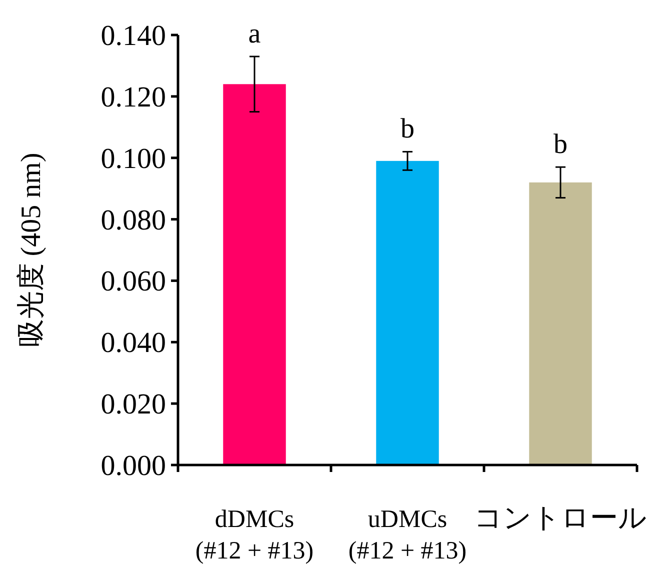 The height and width of the screenshot is (567, 652). What do you see at coordinates (31, 250) in the screenshot?
I see `y-axis-title: 吸光度 (405 nm)` at bounding box center [31, 250].